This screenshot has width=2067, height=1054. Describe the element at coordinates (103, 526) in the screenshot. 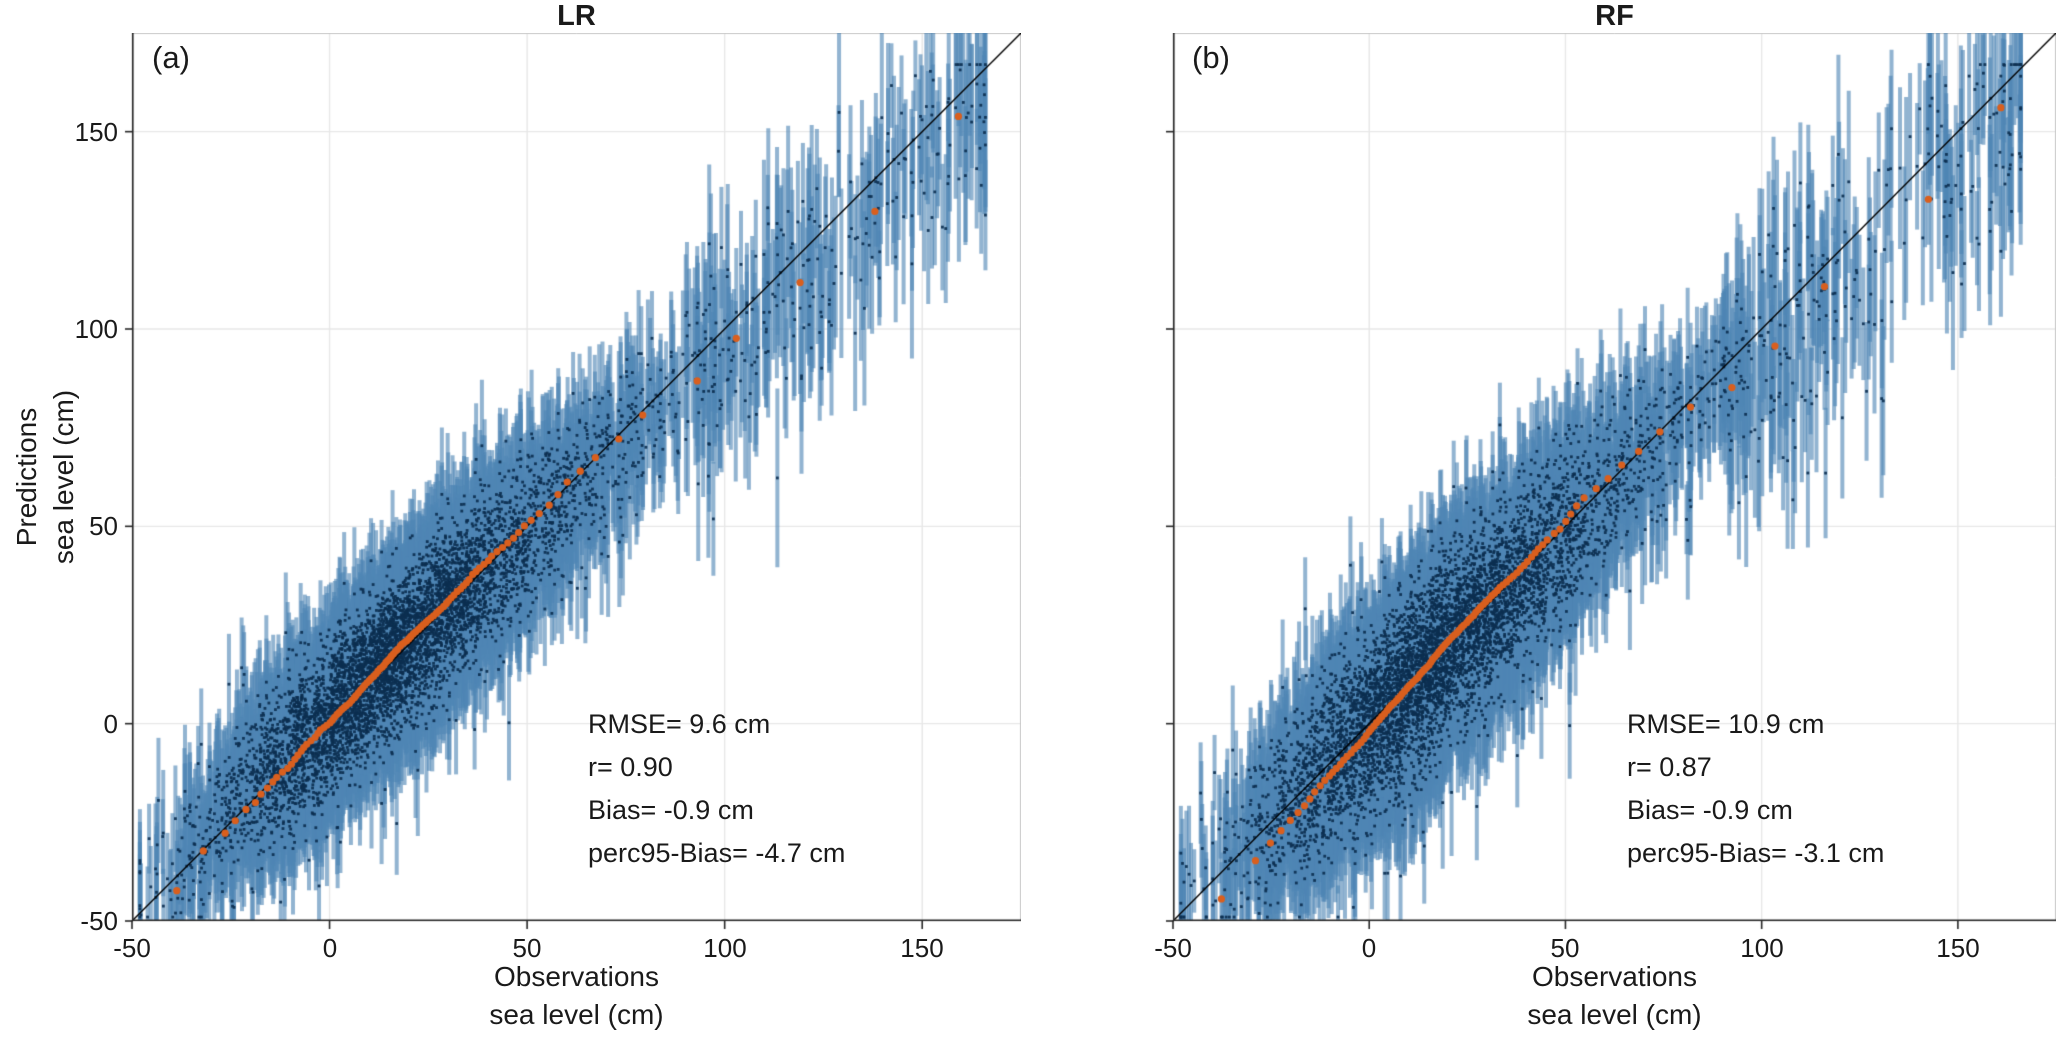

I see `panel-a-ytick-50: 50` at that location.